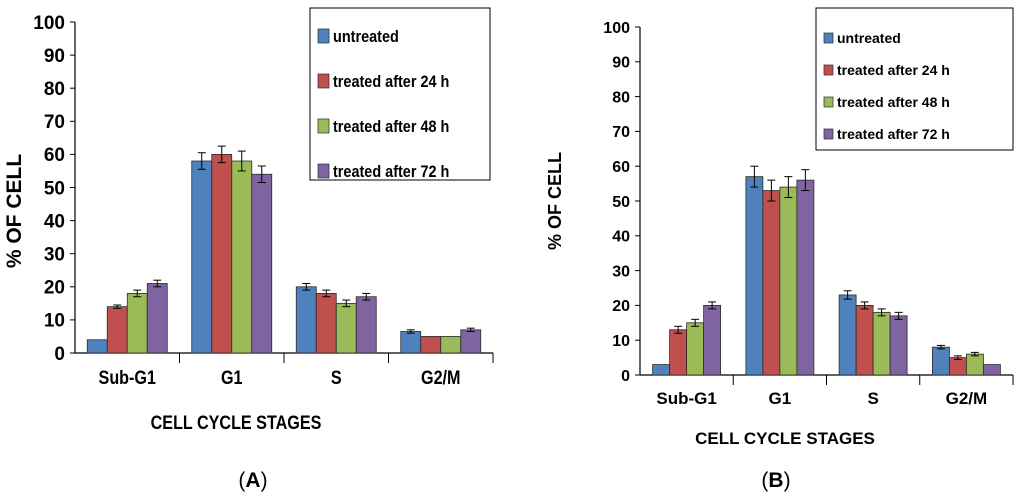 This screenshot has height=502, width=1024. I want to click on bar-treated-after-72-h-G2M, so click(991, 370).